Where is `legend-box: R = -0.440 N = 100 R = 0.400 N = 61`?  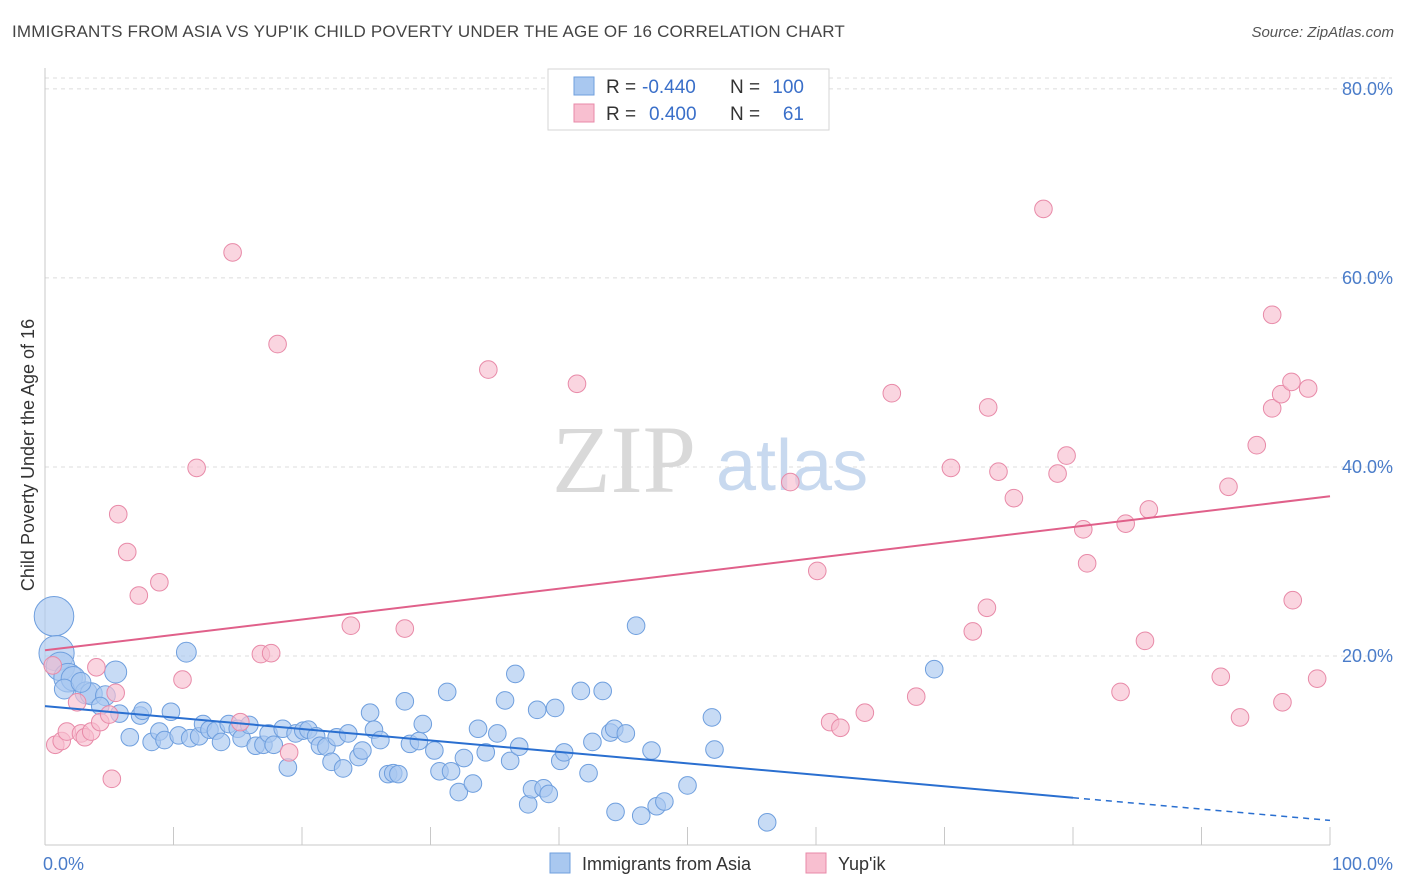 legend-box: R = -0.440 N = 100 R = 0.400 N = 61 is located at coordinates (688, 99).